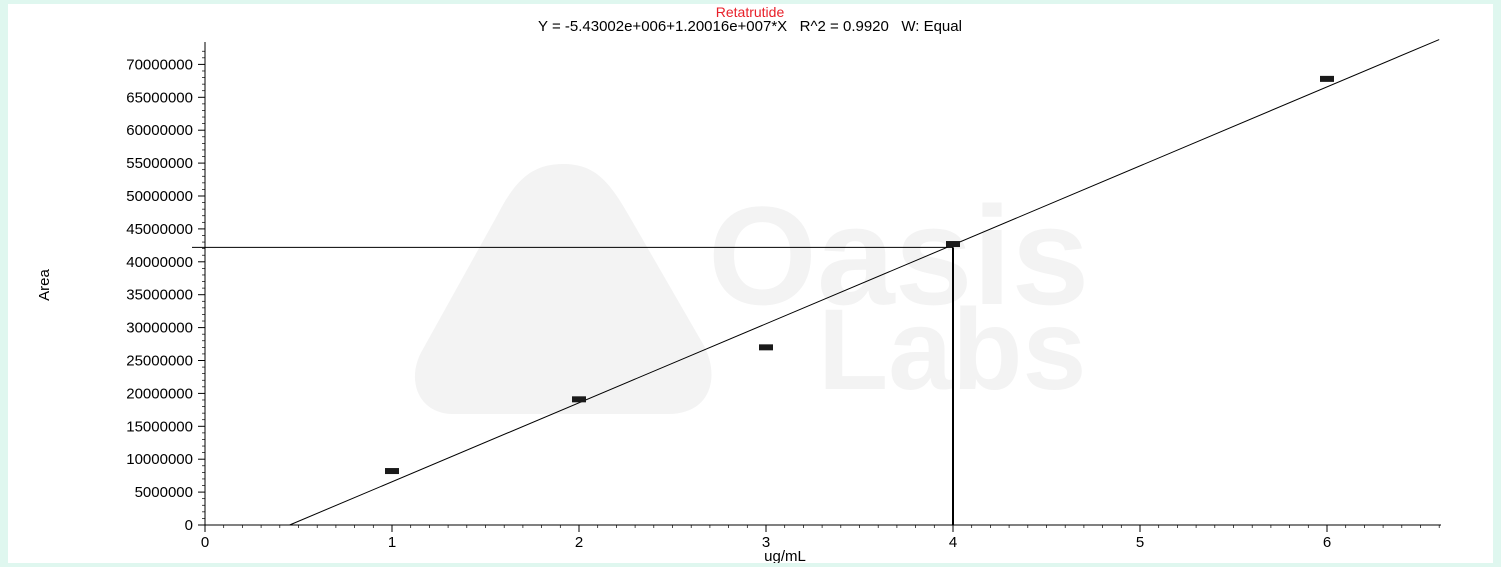 This screenshot has width=1501, height=567. Describe the element at coordinates (1327, 542) in the screenshot. I see `x-tick-label: 6` at that location.